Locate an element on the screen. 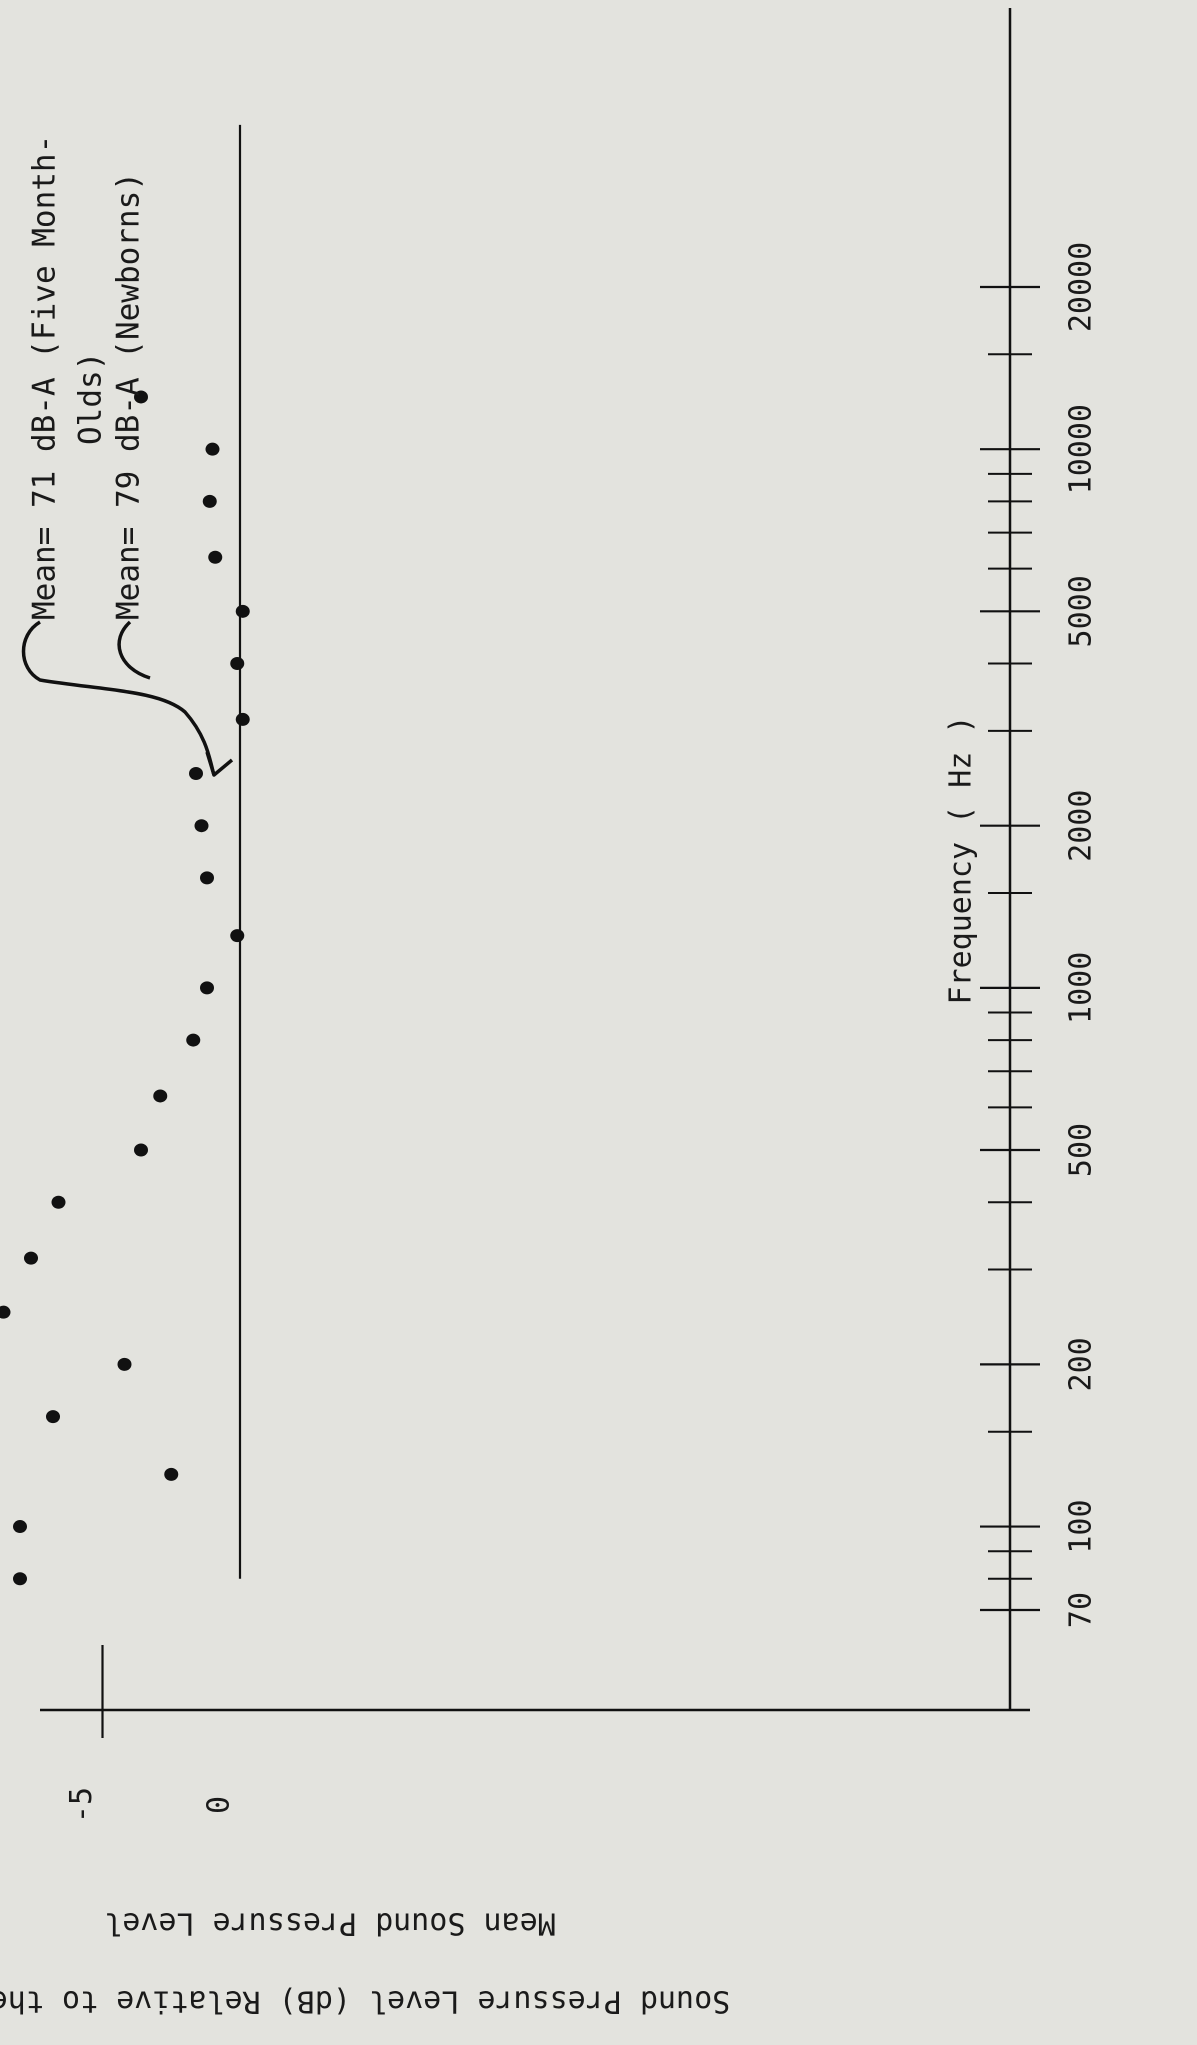 This screenshot has height=2045, width=1197. annotation-arrowhead is located at coordinates (219, 764).